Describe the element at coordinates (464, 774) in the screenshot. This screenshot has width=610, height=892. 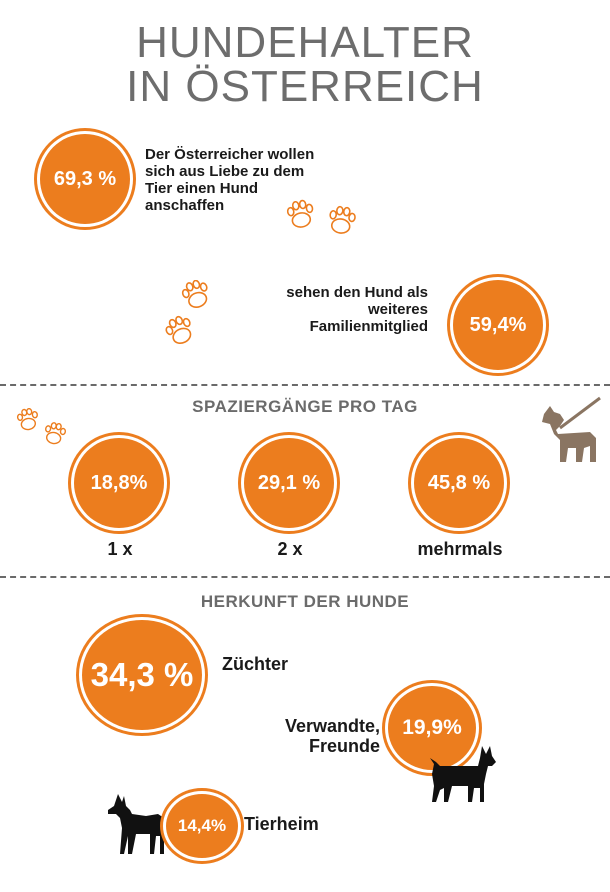
I see `small-dog-icon` at that location.